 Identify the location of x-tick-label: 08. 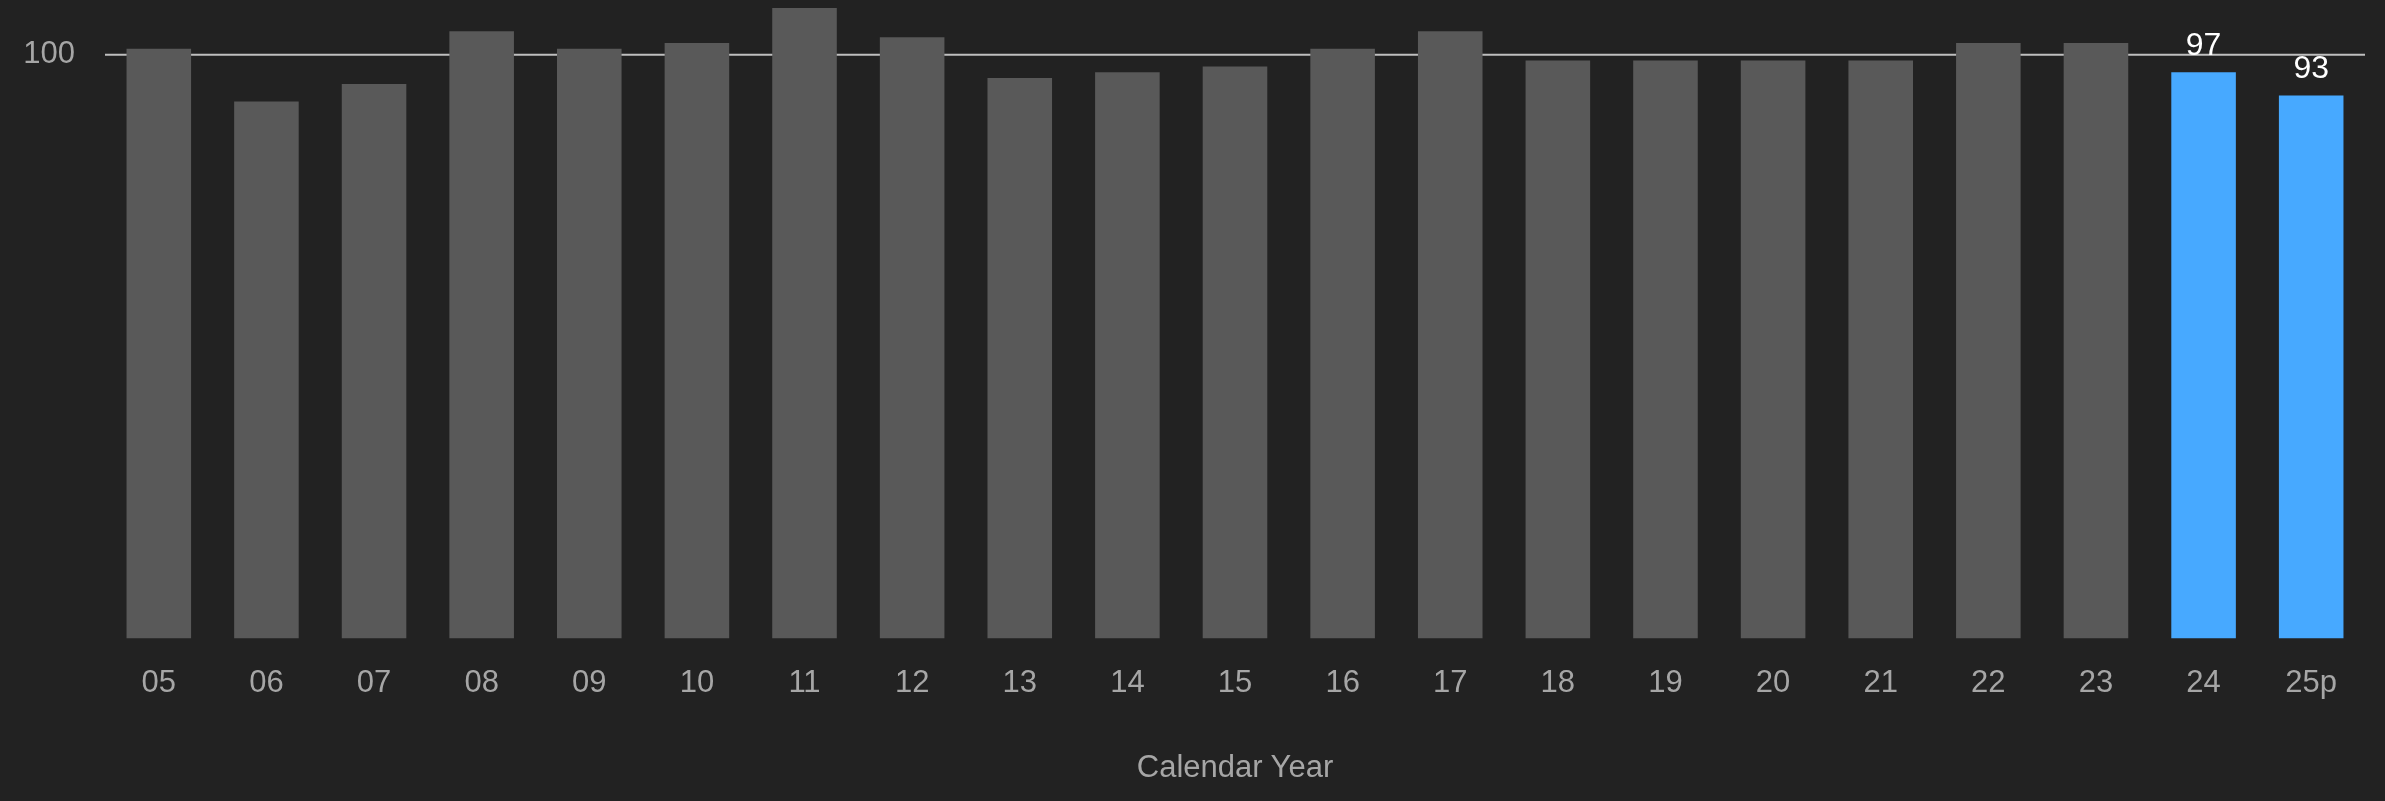
(481, 681).